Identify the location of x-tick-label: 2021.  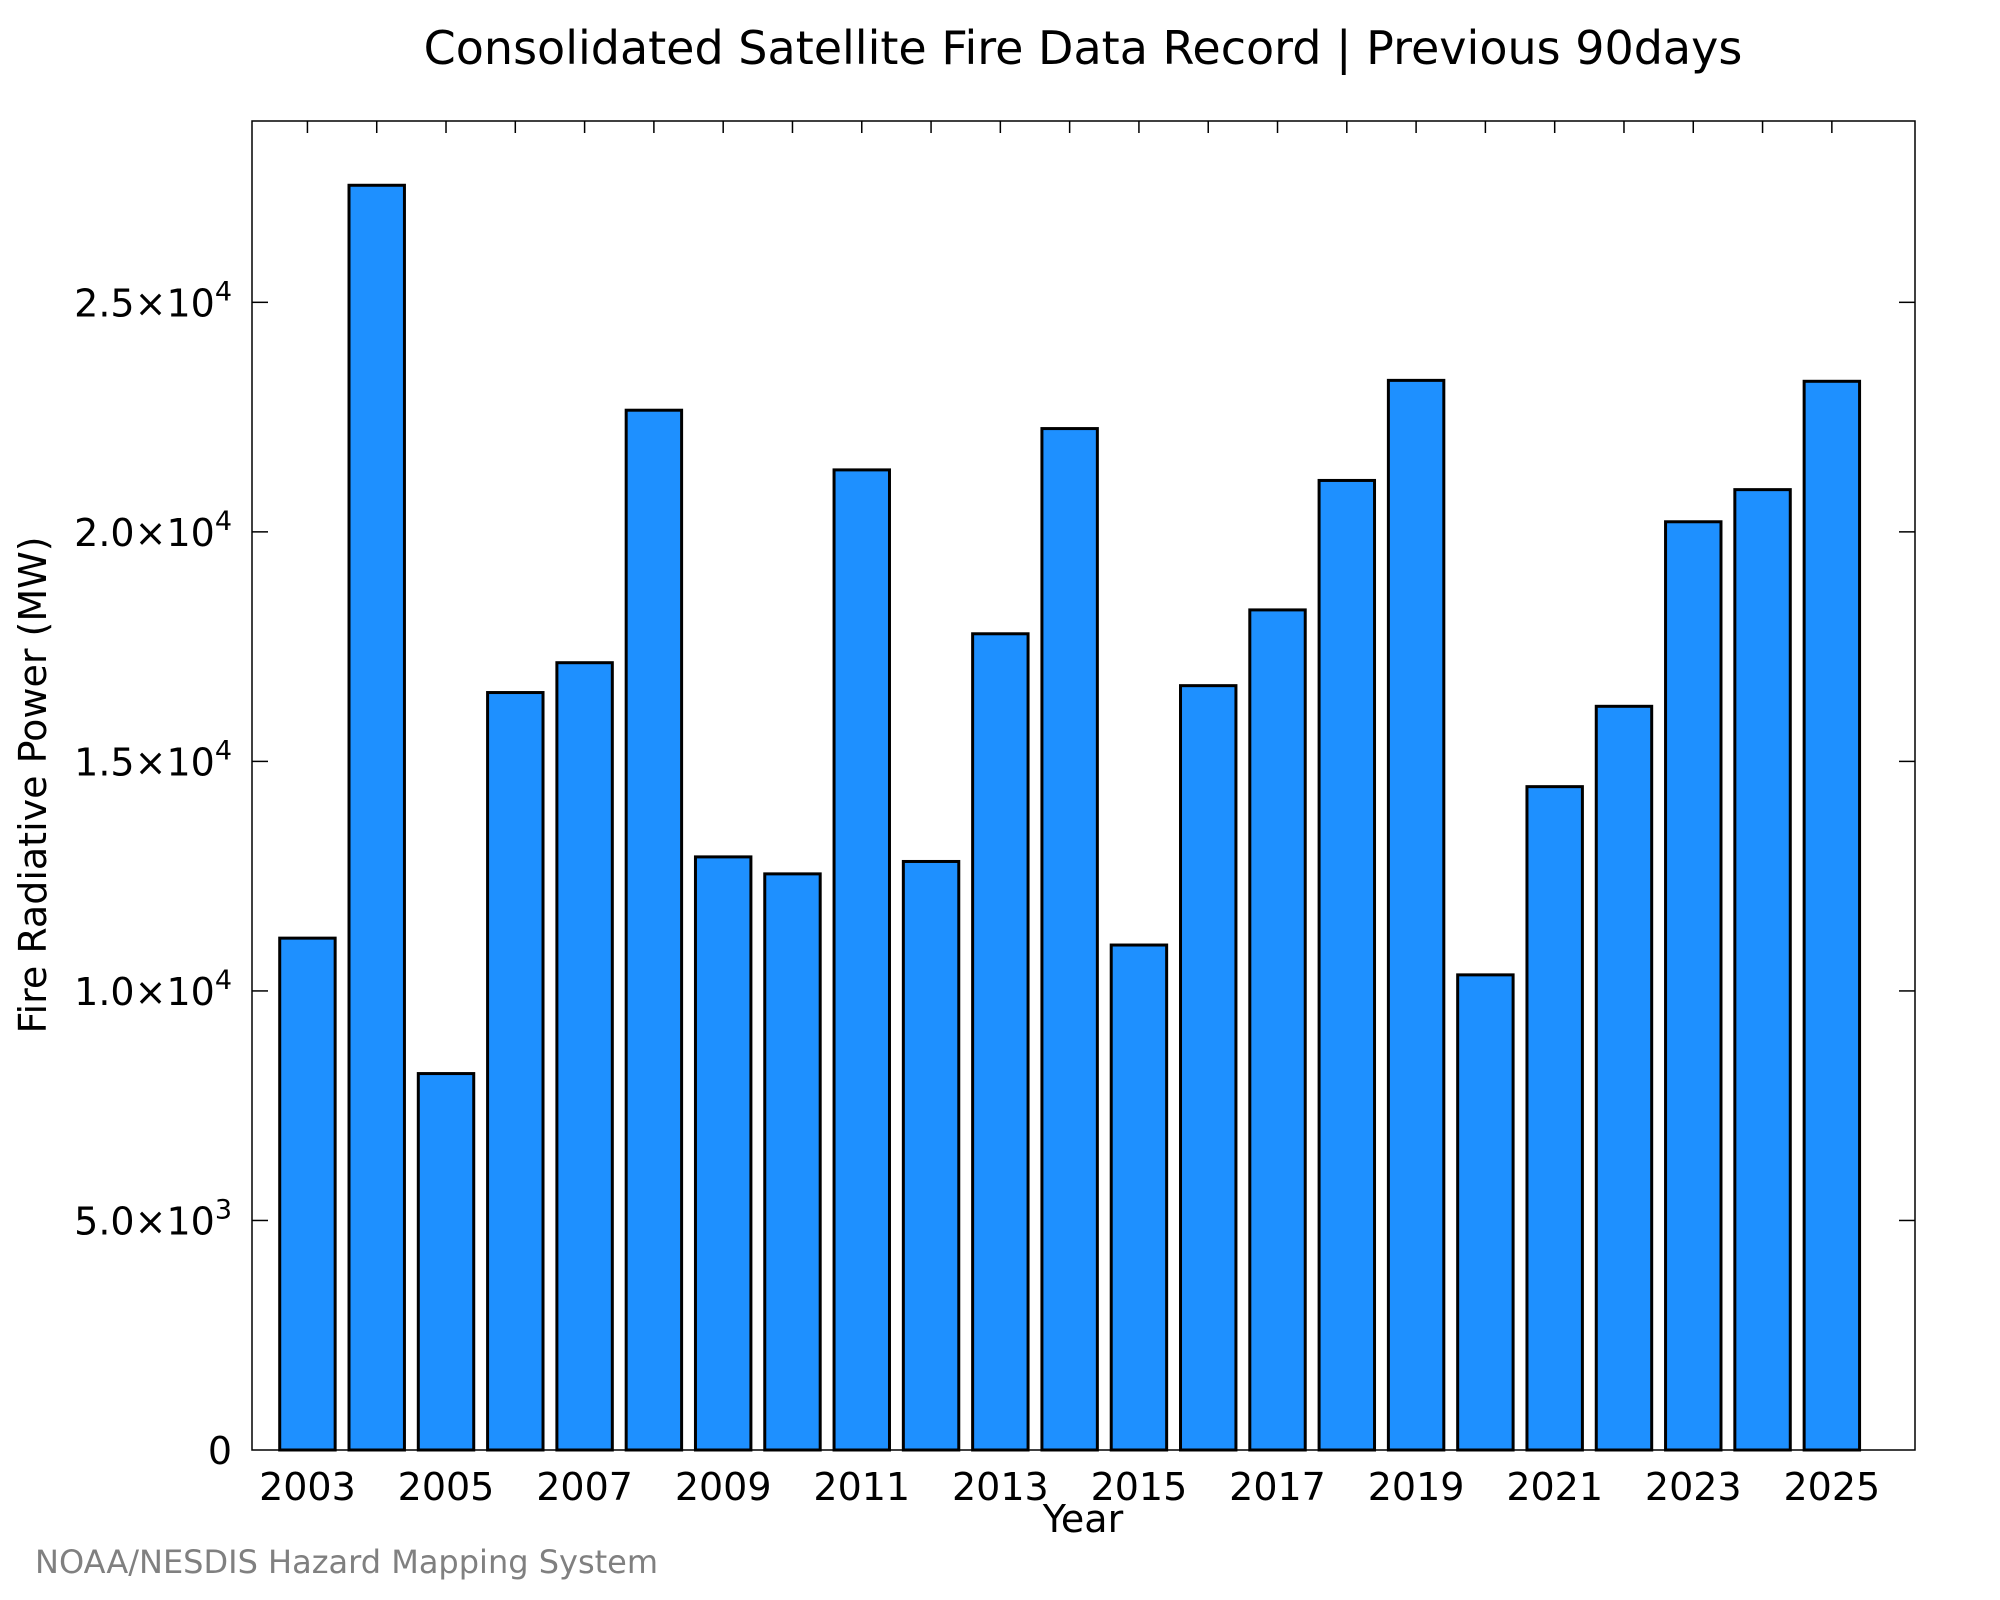
(1554, 1487).